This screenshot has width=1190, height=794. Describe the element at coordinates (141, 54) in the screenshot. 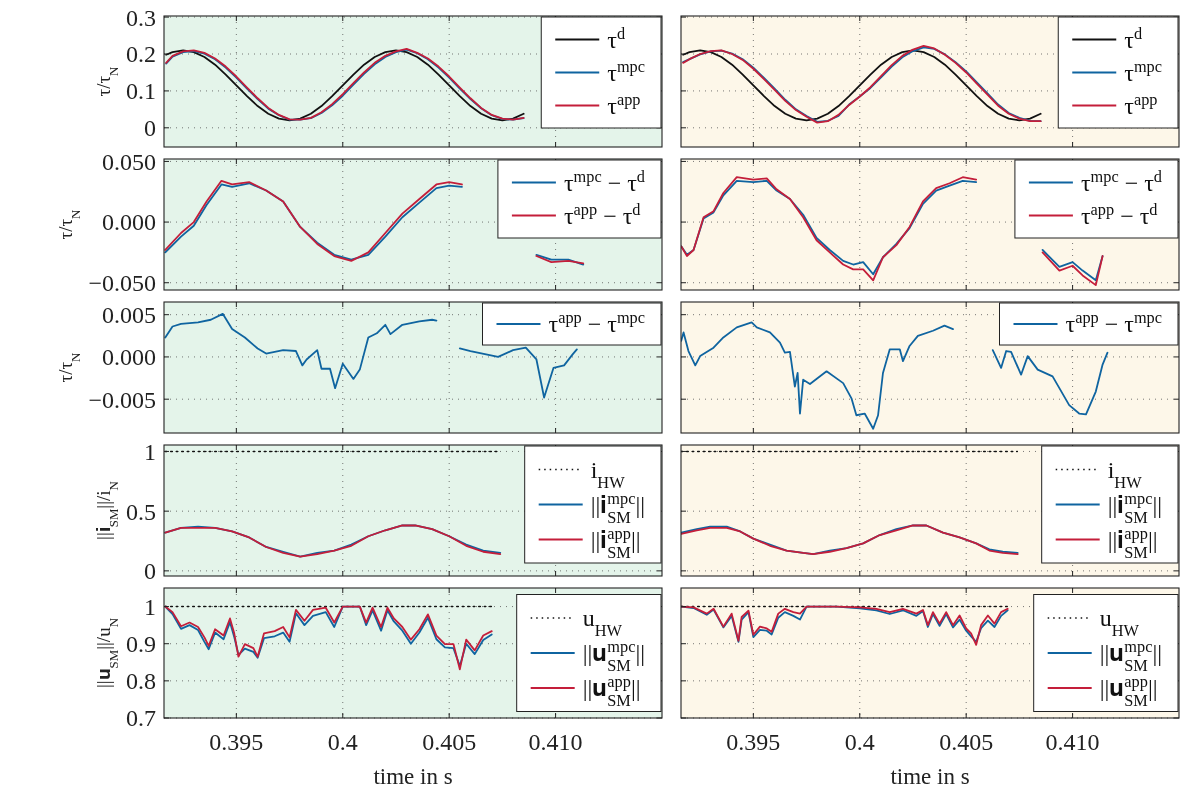

I see `y-tick-label: 0.2` at that location.